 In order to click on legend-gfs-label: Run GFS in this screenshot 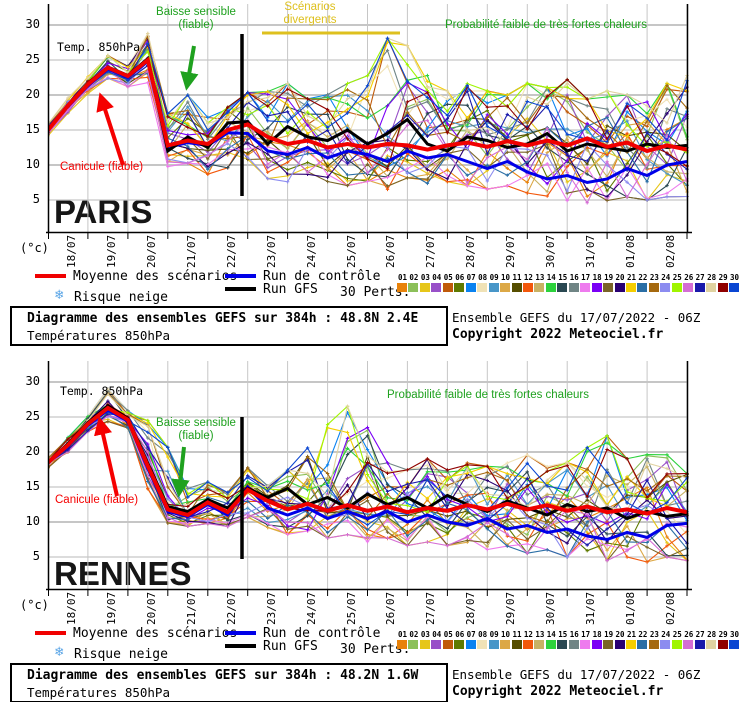, I will do `click(290, 289)`.